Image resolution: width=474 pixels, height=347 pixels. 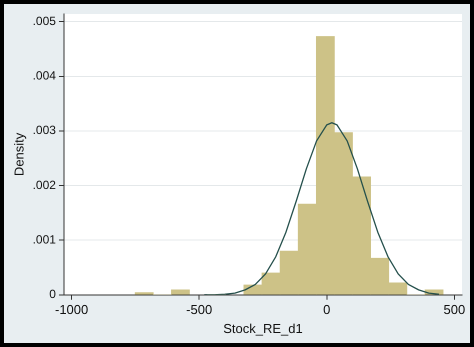 What do you see at coordinates (199, 310) in the screenshot?
I see `x-tick-label: -500` at bounding box center [199, 310].